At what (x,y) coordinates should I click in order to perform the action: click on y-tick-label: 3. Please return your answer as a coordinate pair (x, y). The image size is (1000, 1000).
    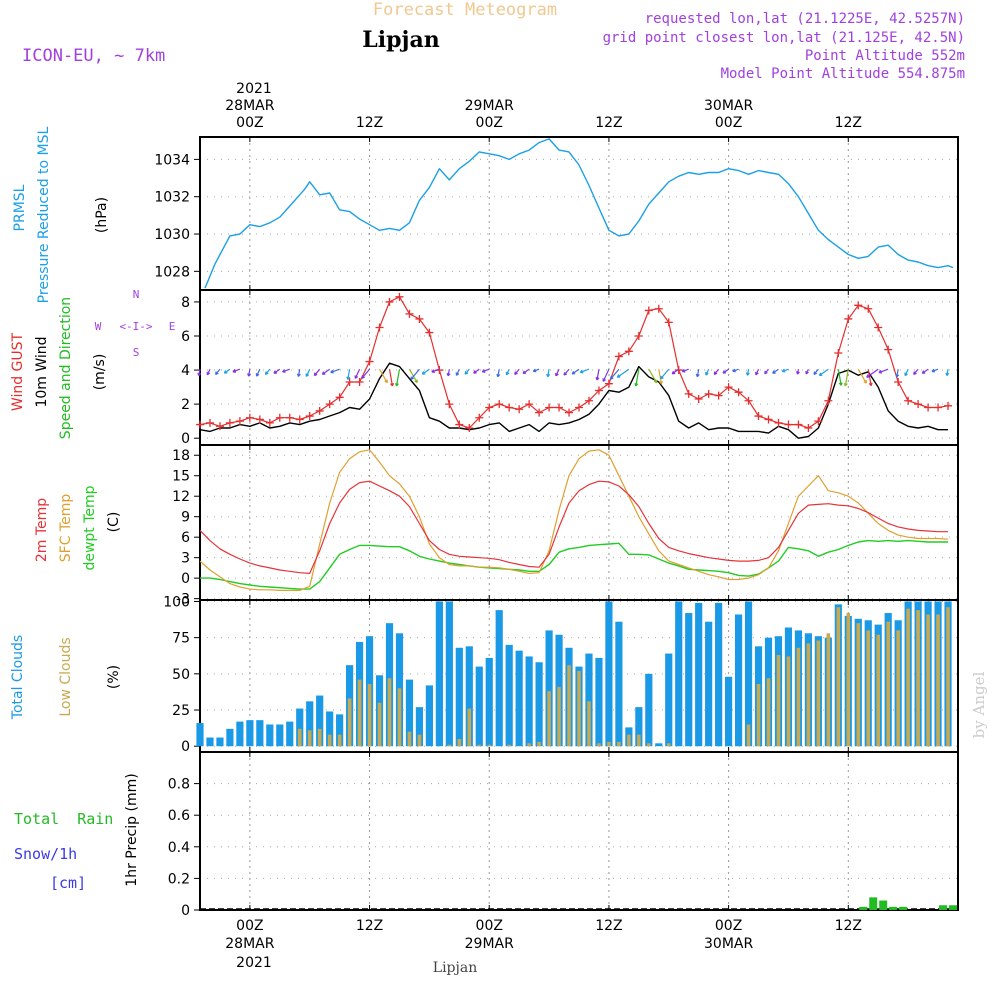
    Looking at the image, I should click on (185, 559).